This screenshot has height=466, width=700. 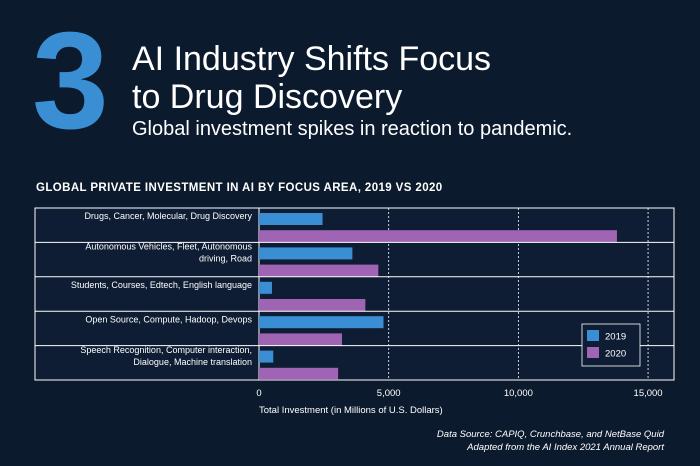 What do you see at coordinates (593, 352) in the screenshot?
I see `legend-swatch-2020` at bounding box center [593, 352].